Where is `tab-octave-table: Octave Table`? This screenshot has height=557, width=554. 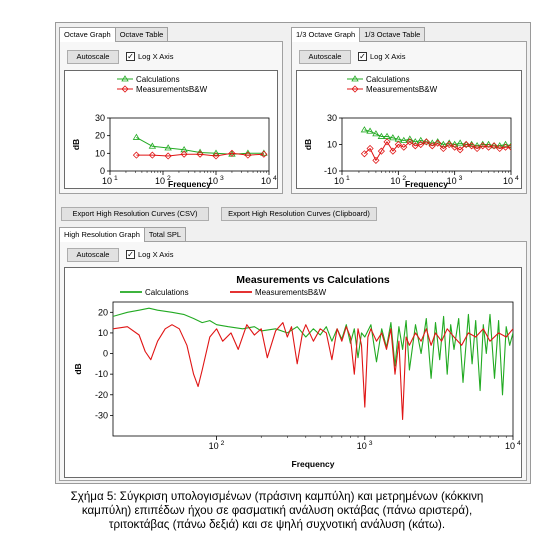 tab-octave-table: Octave Table is located at coordinates (141, 34).